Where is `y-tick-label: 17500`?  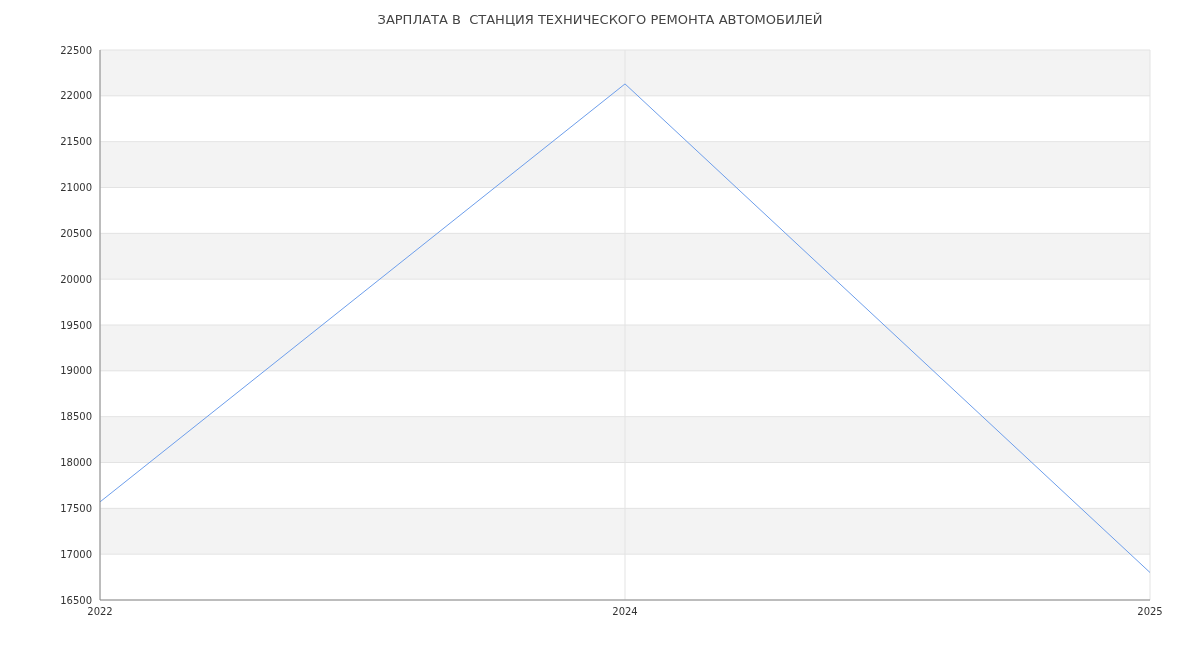
y-tick-label: 17500 is located at coordinates (76, 508).